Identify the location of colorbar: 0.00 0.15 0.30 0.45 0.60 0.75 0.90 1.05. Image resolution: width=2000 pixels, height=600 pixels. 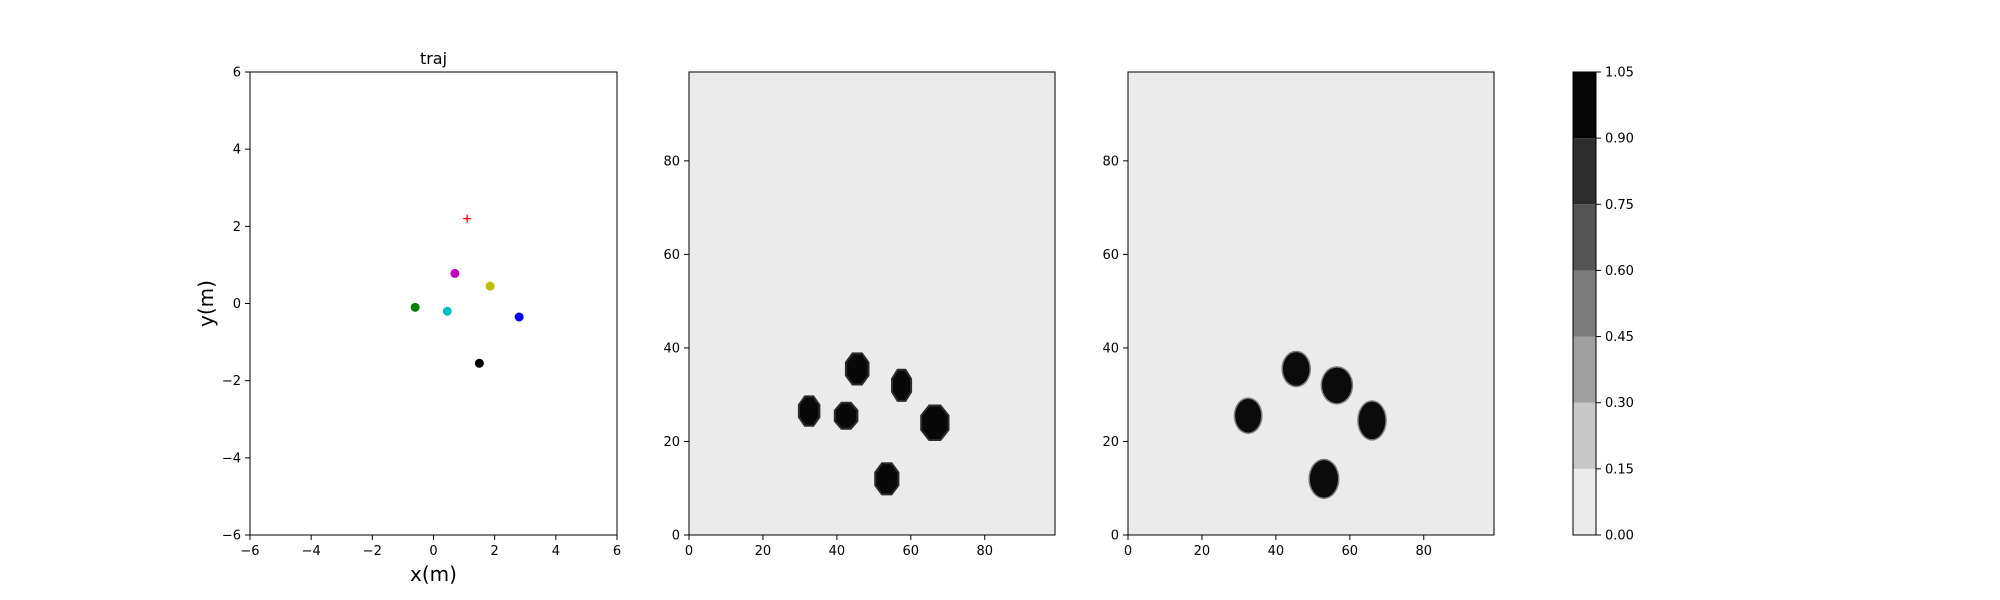
(1603, 305).